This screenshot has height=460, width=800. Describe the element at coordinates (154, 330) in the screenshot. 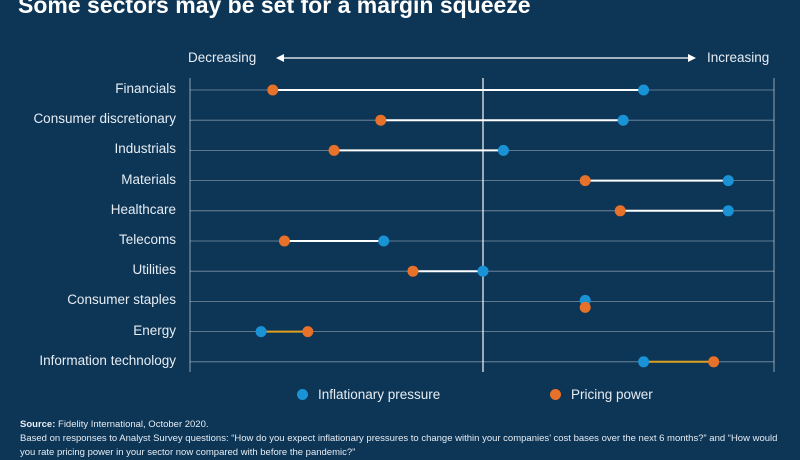

I see `category-label: Energy` at that location.